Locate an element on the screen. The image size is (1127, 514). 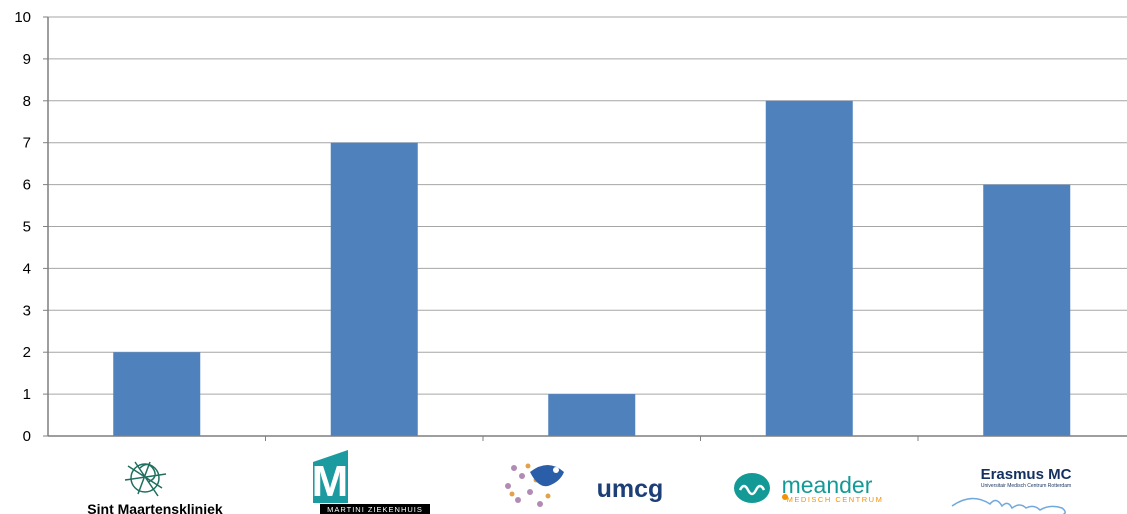
umcg-logo: umcg is located at coordinates (584, 485).